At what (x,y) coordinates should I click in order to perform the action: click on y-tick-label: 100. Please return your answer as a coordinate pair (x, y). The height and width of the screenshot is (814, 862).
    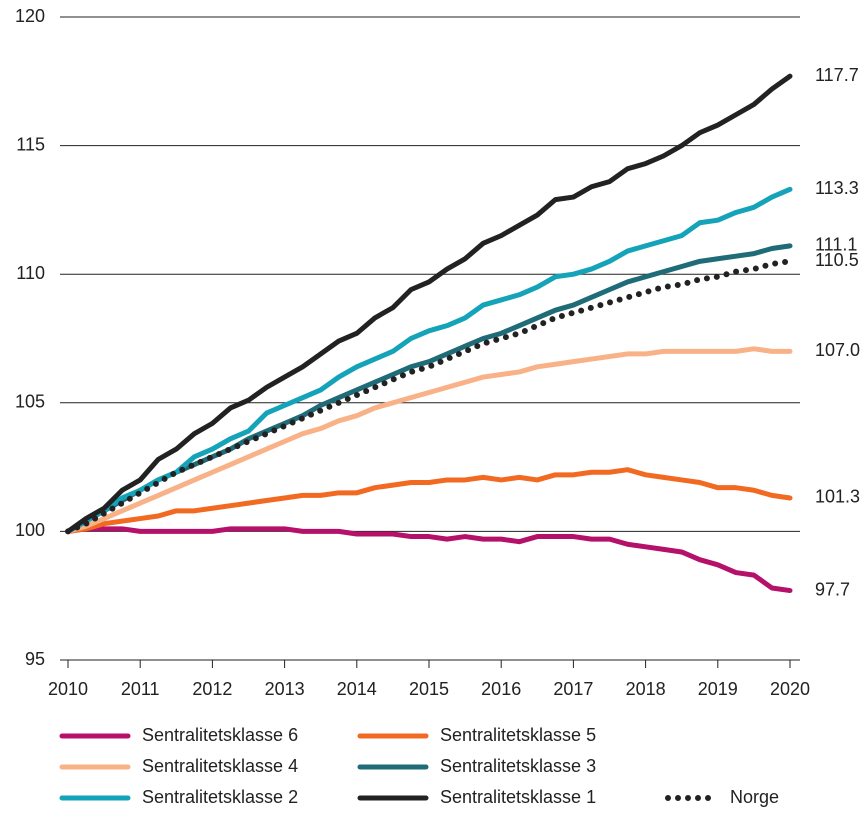
    Looking at the image, I should click on (30, 530).